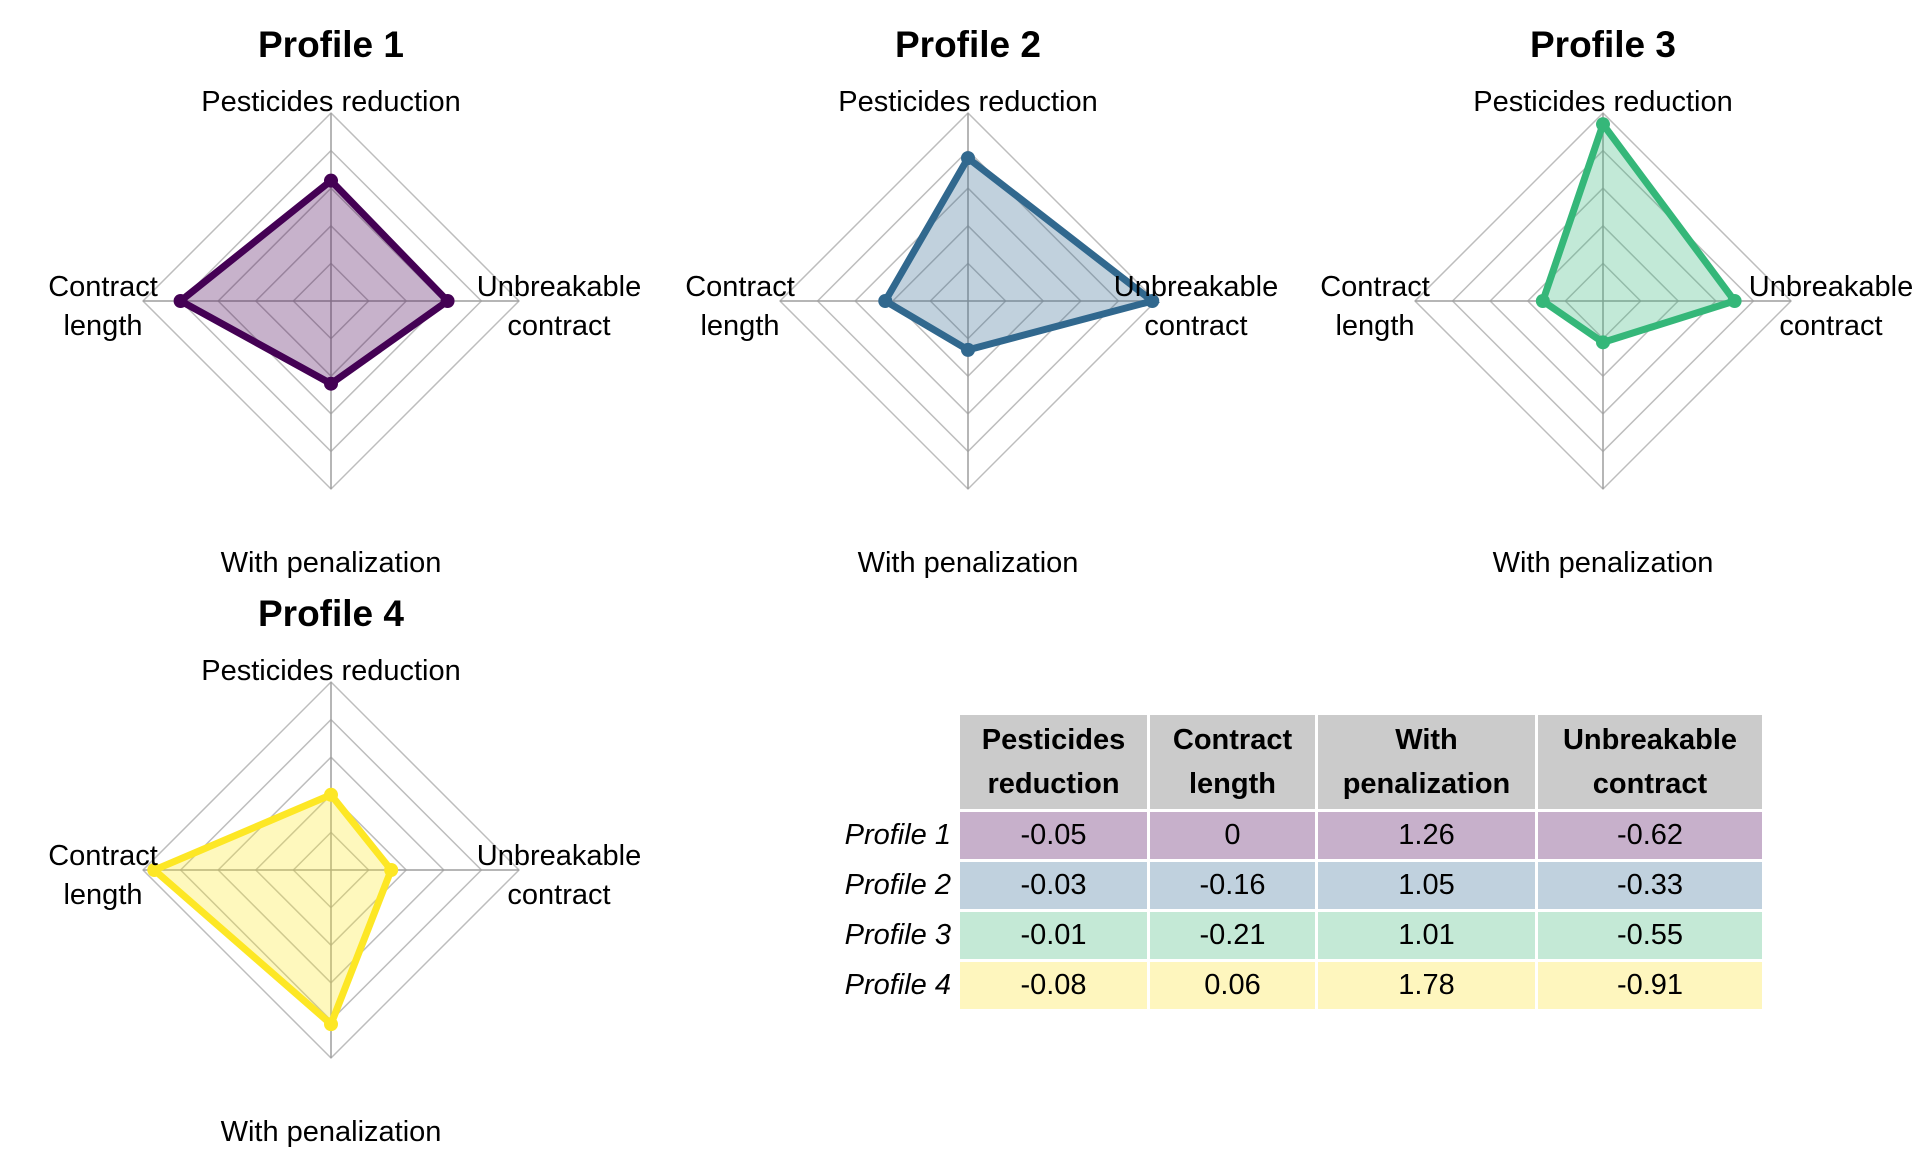 The width and height of the screenshot is (1920, 1161). I want to click on table-cell: -0.55, so click(1650, 935).